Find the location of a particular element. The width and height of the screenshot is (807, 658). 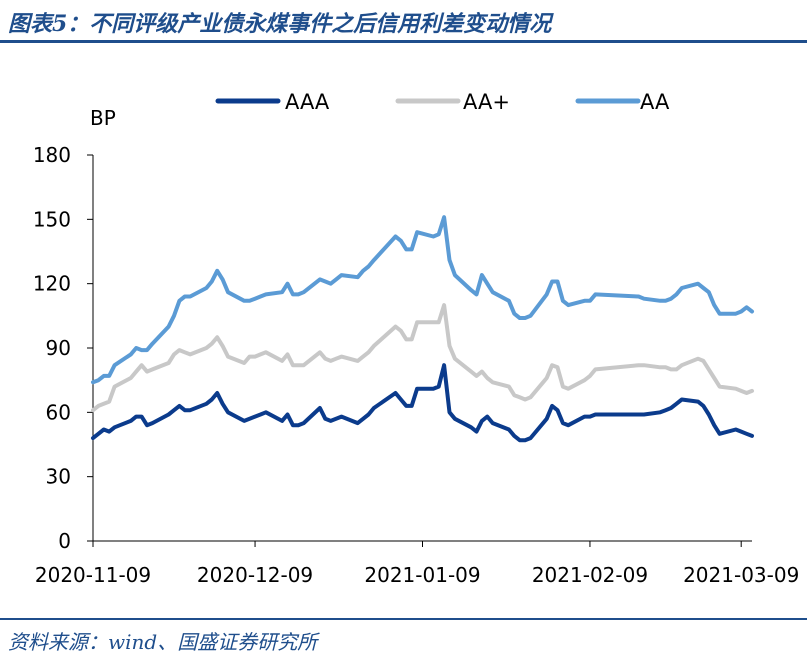

y-tick-label: 0 is located at coordinates (64, 541).